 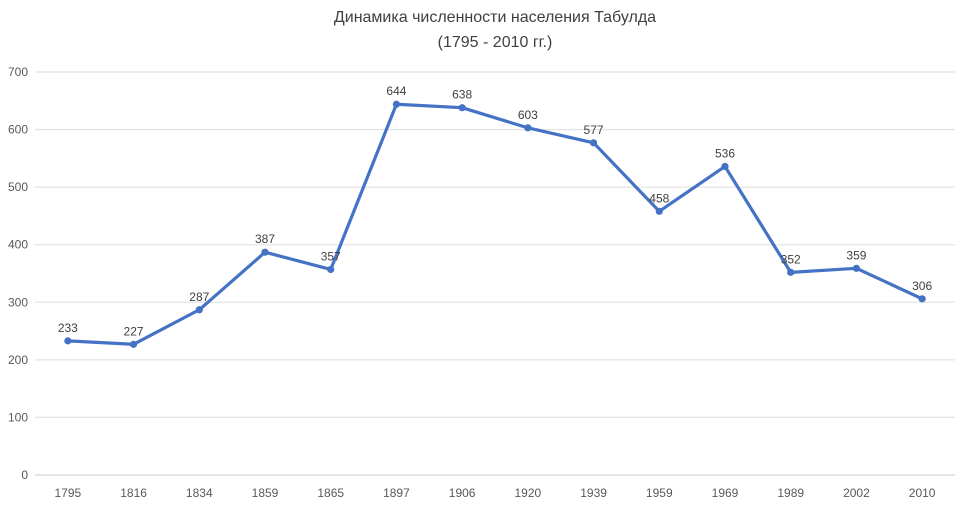 What do you see at coordinates (659, 493) in the screenshot?
I see `x-tick-label: 1959` at bounding box center [659, 493].